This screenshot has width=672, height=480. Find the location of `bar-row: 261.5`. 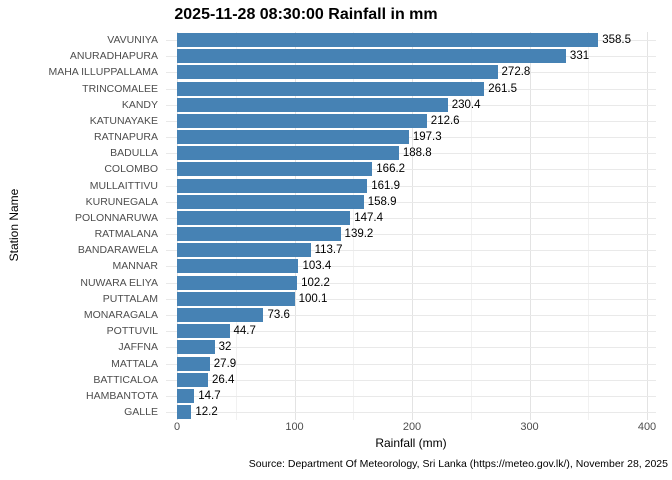

bar-row: 261.5 is located at coordinates (411, 89).